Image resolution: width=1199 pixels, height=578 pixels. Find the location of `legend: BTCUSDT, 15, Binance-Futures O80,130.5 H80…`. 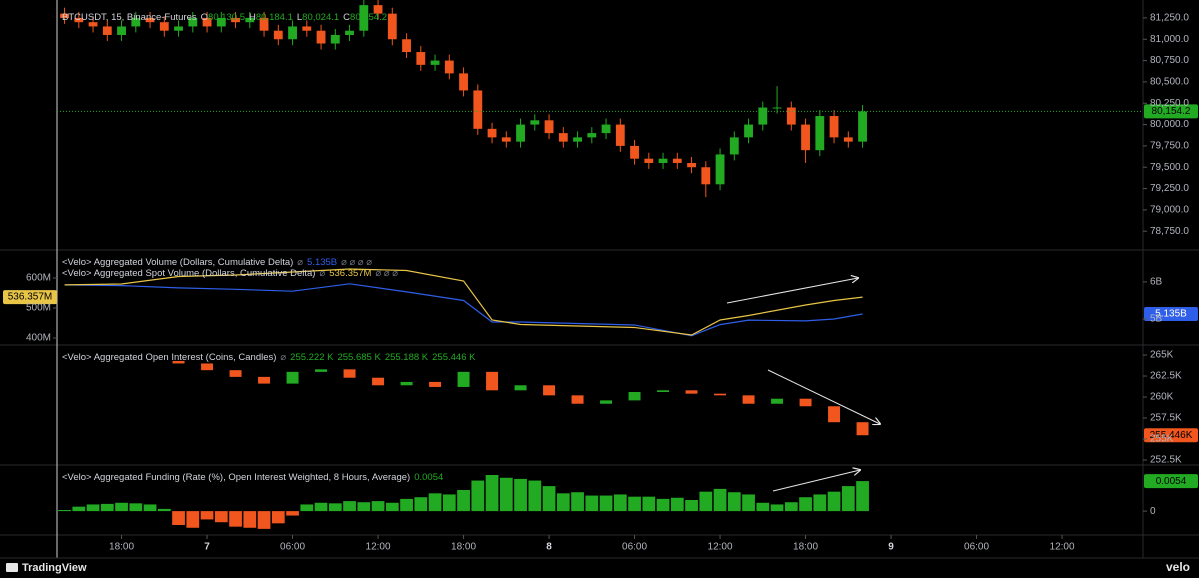

legend: BTCUSDT, 15, Binance-Futures O80,130.5 H80… is located at coordinates (224, 17).